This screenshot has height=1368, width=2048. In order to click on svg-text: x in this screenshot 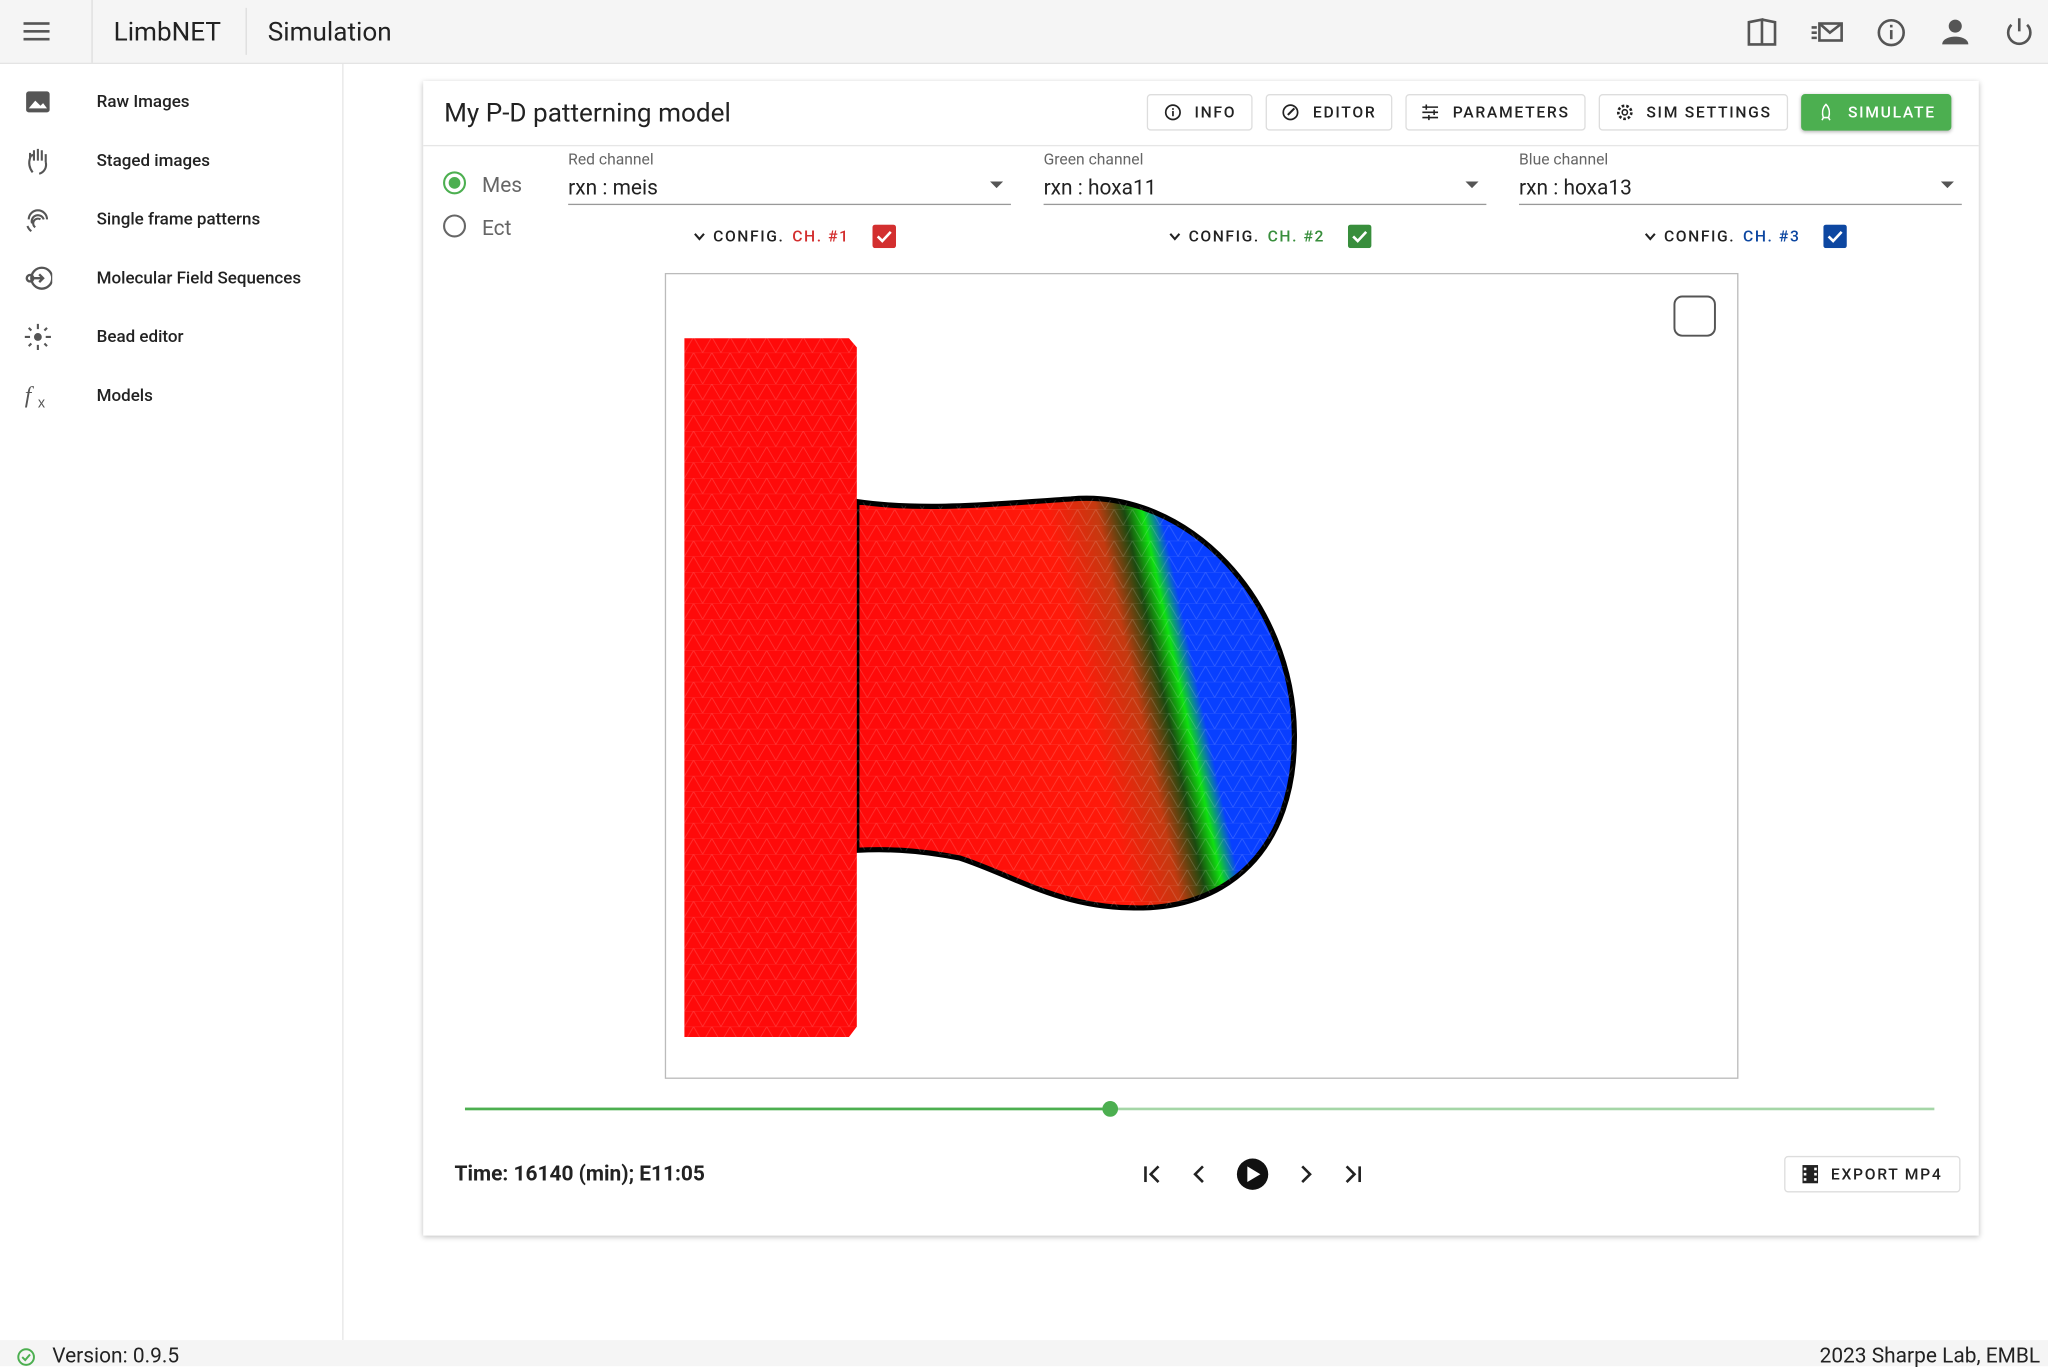, I will do `click(42, 403)`.